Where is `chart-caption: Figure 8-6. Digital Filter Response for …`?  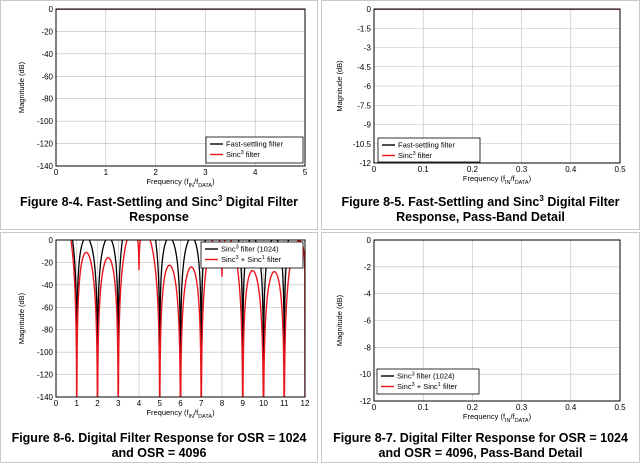 chart-caption: Figure 8-6. Digital Filter Response for … is located at coordinates (159, 445).